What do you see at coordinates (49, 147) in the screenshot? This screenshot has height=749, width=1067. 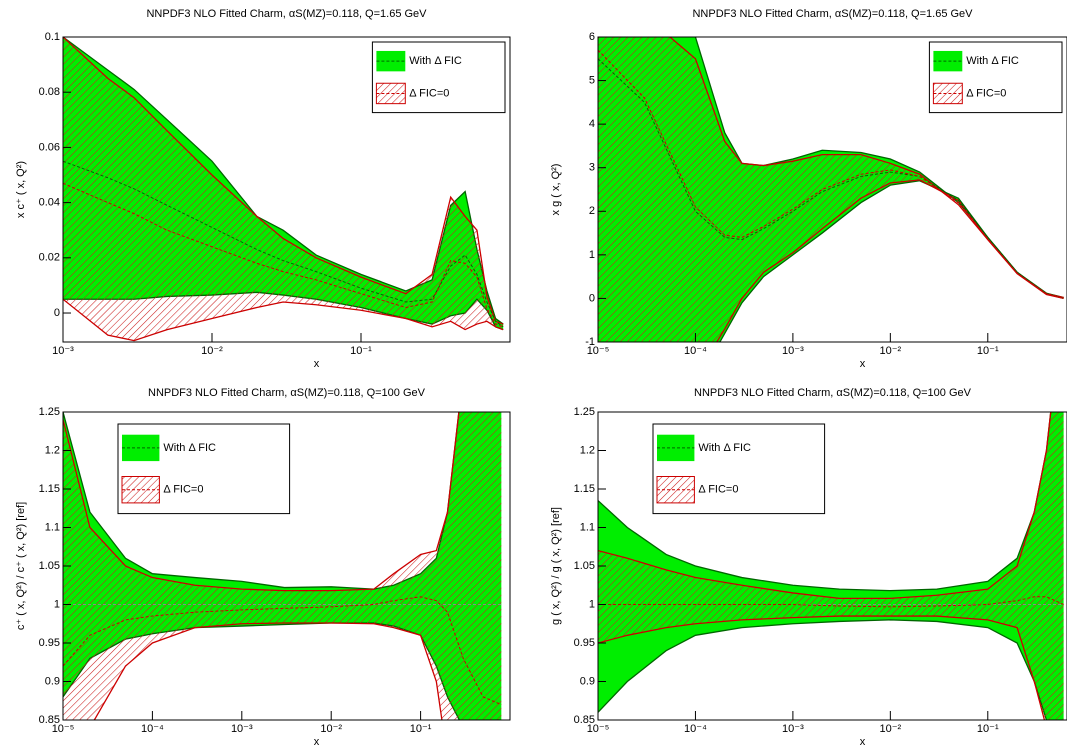 I see `y-tick-label: 0.06` at bounding box center [49, 147].